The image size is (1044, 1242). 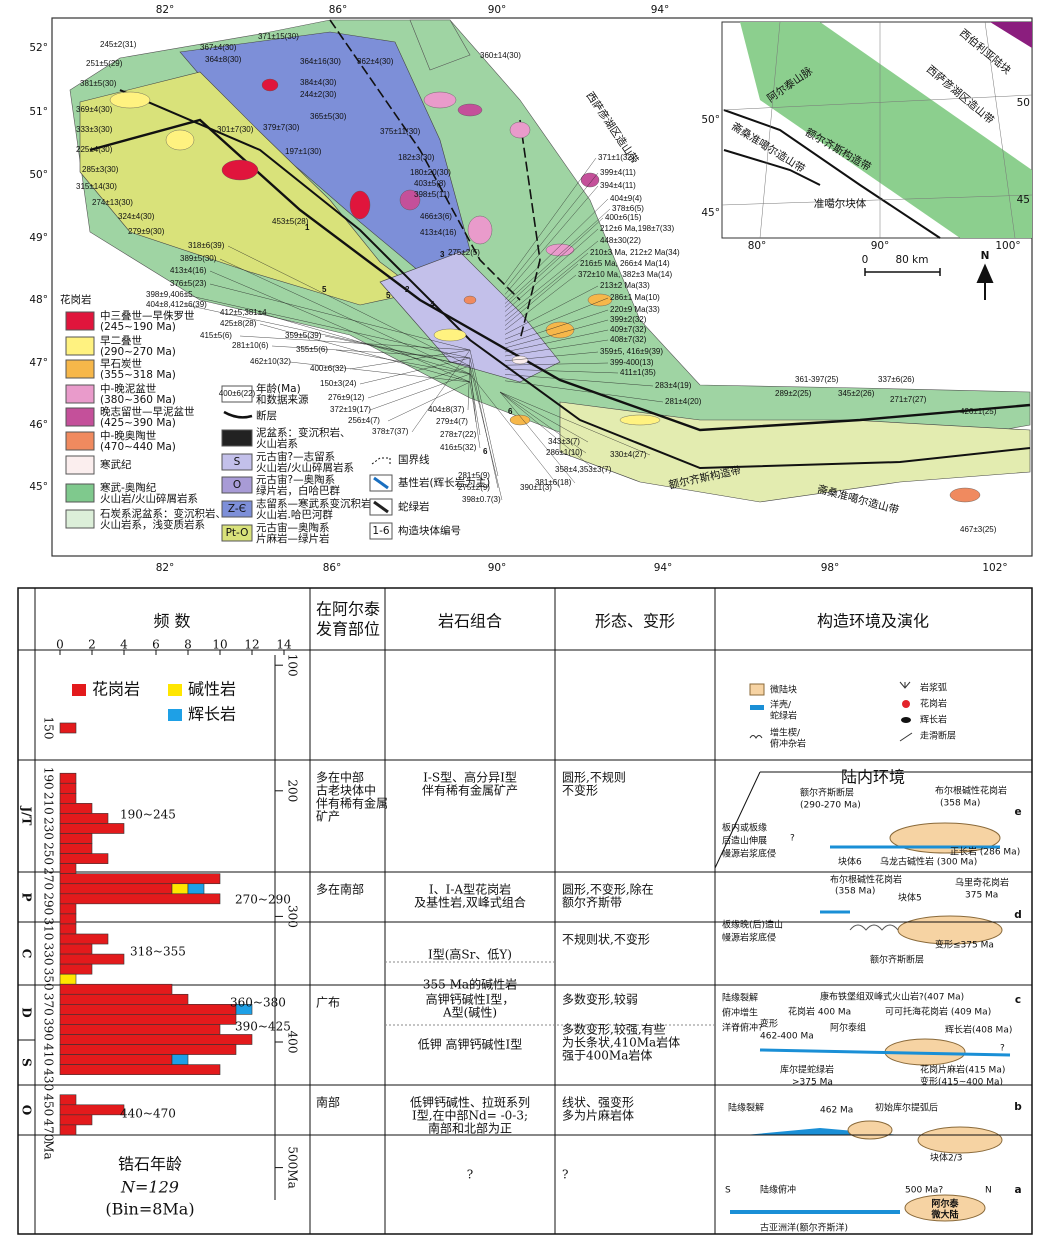 I want to click on legend-label: 和数据来源, so click(x=282, y=399).